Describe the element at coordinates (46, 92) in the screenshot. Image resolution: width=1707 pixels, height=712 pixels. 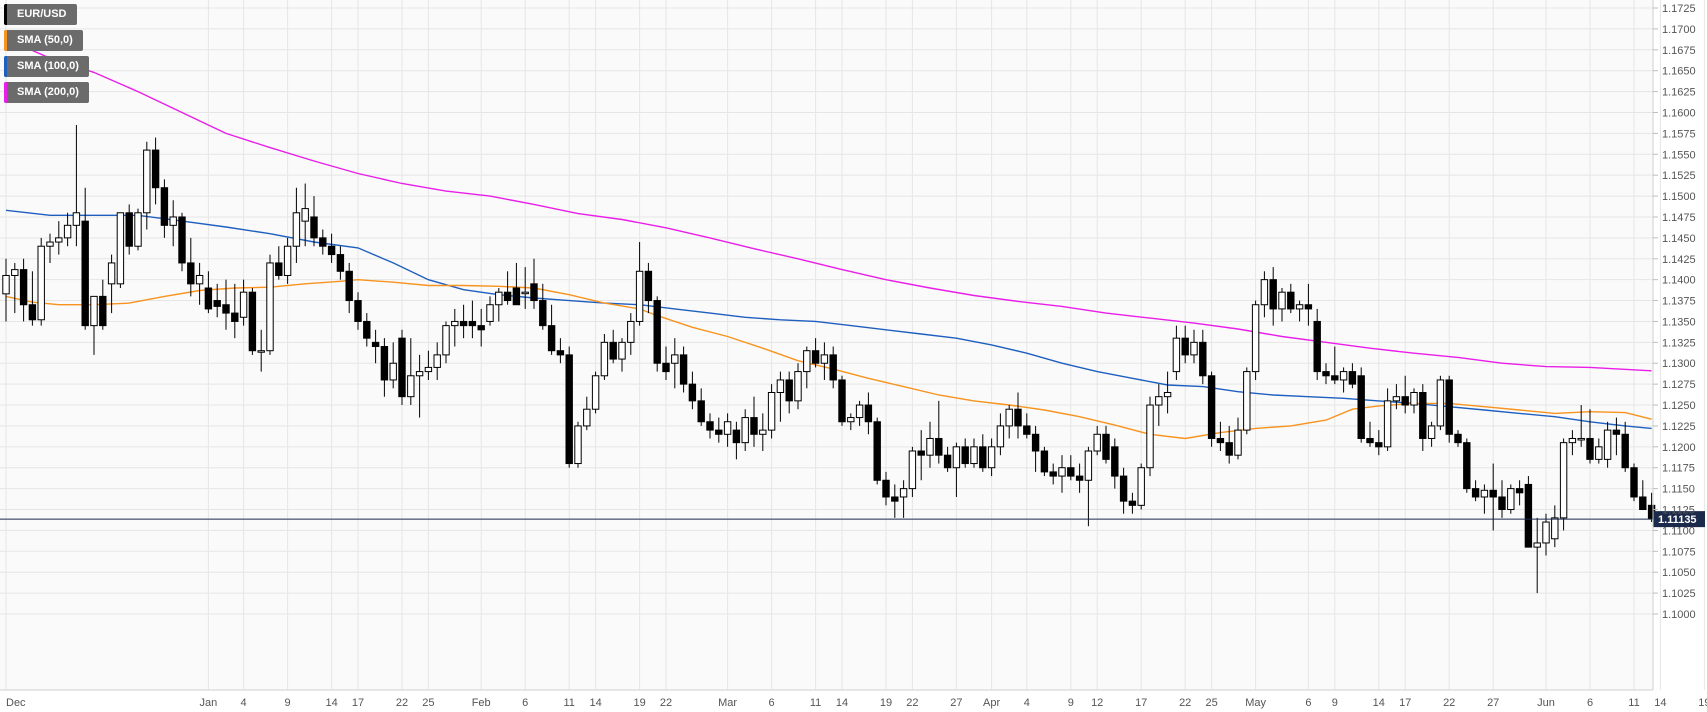
I see `legend-item-sma-200: SMA (200,0)` at that location.